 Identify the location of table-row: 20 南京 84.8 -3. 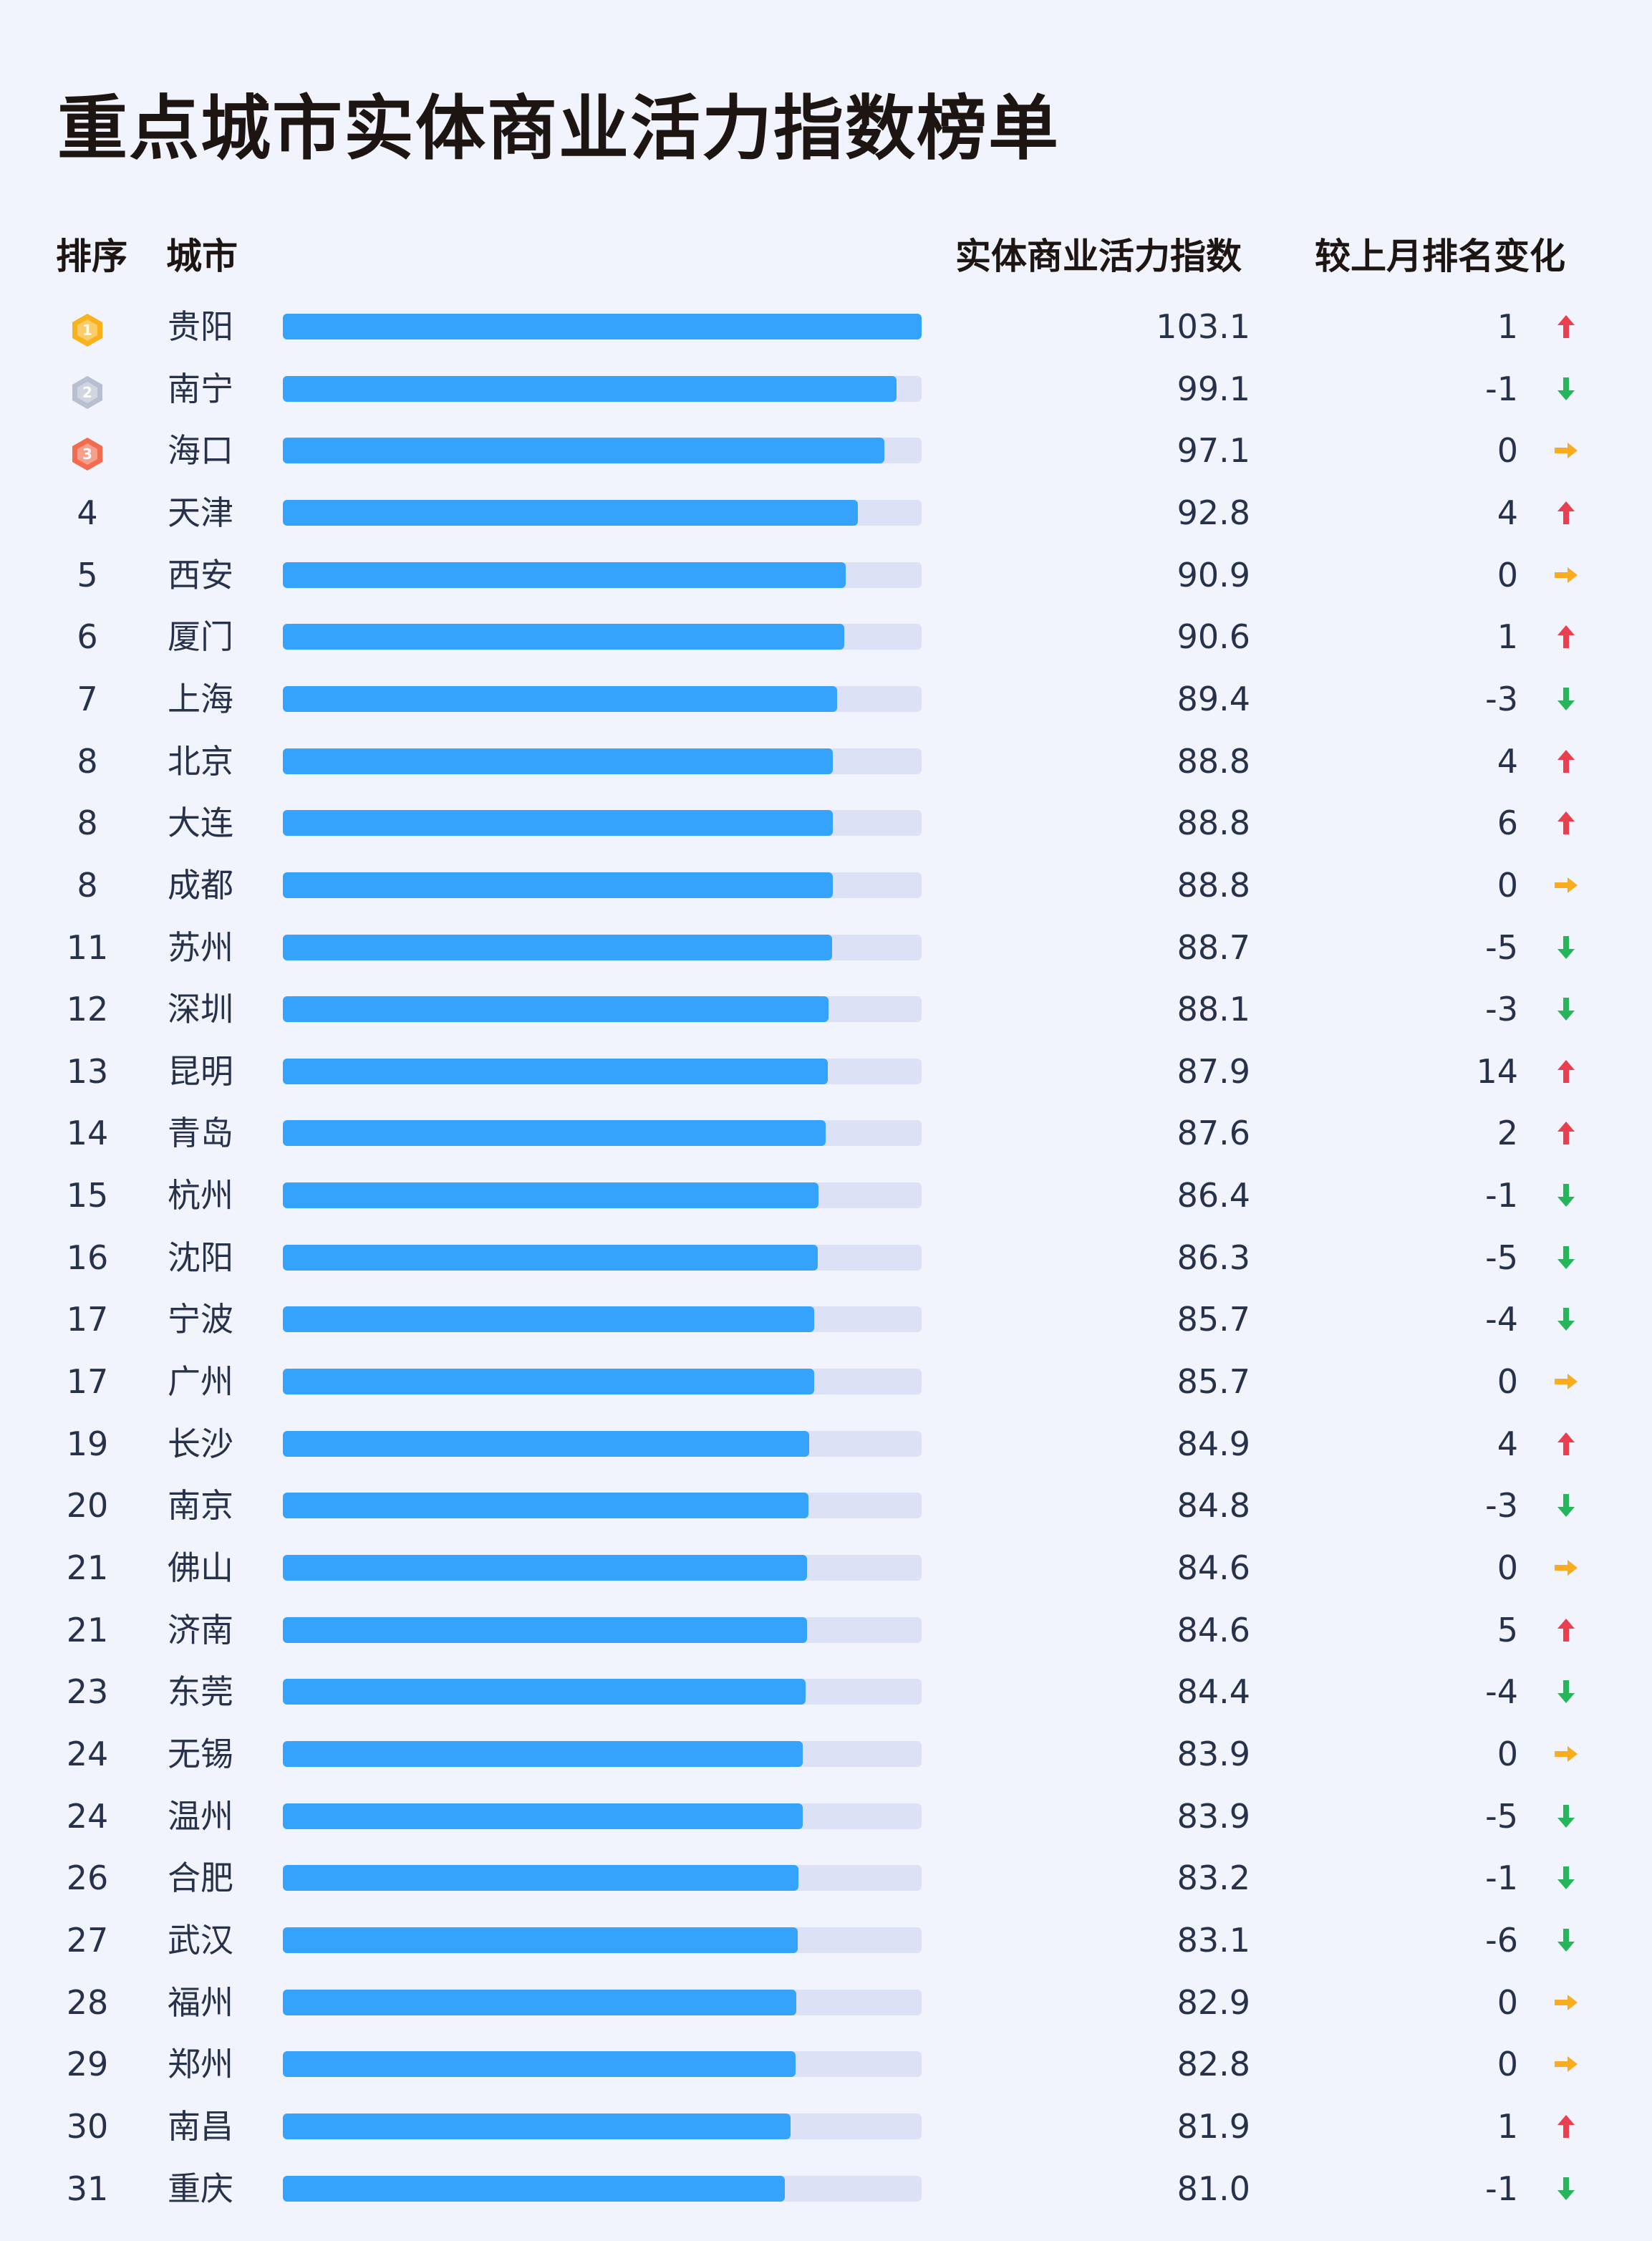
(826, 1505).